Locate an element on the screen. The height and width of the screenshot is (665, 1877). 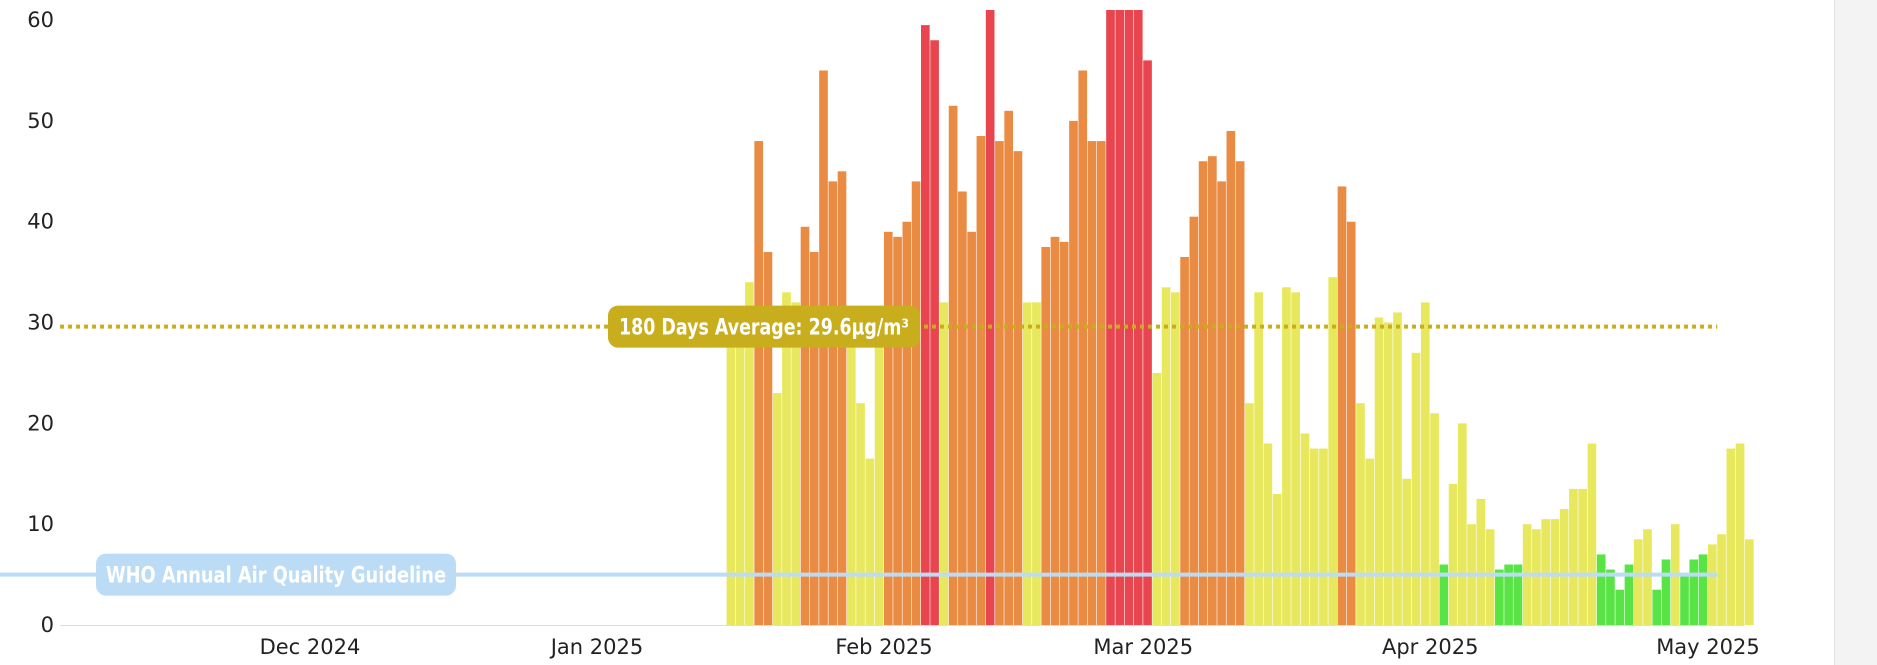
average-line-group: 180 Days Average: 29.6µg/m³ is located at coordinates (889, 326).